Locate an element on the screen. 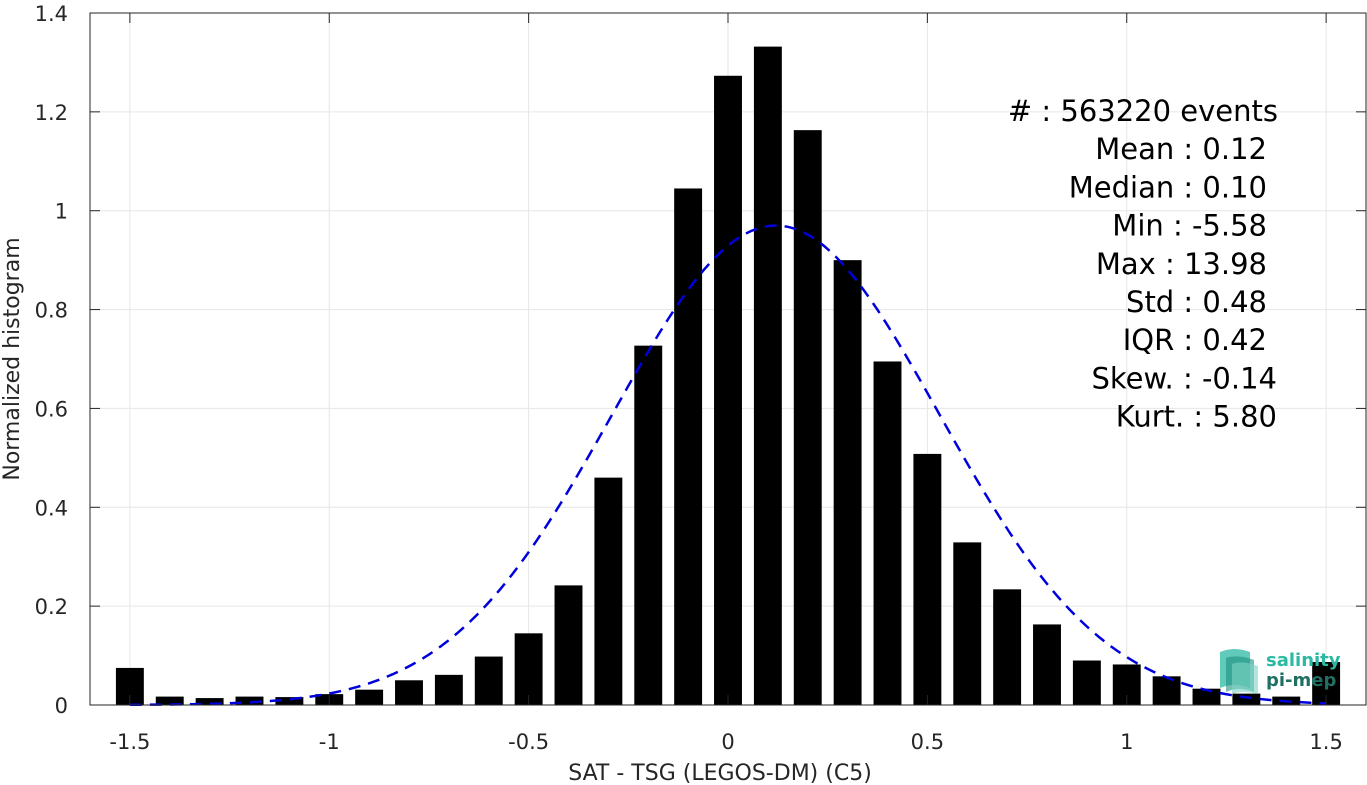 Image resolution: width=1367 pixels, height=785 pixels. stat-line: # : 563220 events is located at coordinates (1143, 111).